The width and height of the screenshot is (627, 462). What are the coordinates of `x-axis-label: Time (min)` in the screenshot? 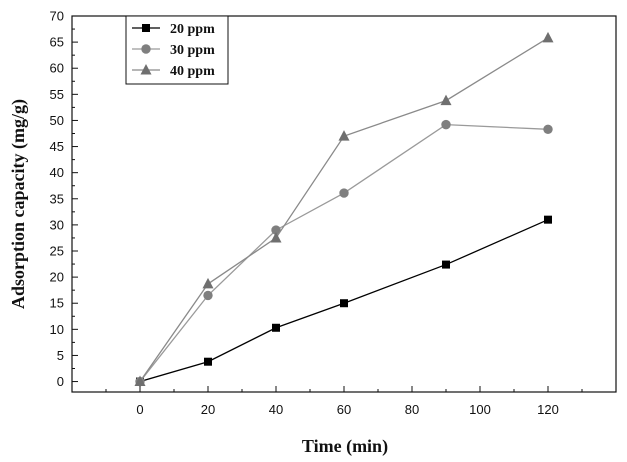 It's located at (345, 446).